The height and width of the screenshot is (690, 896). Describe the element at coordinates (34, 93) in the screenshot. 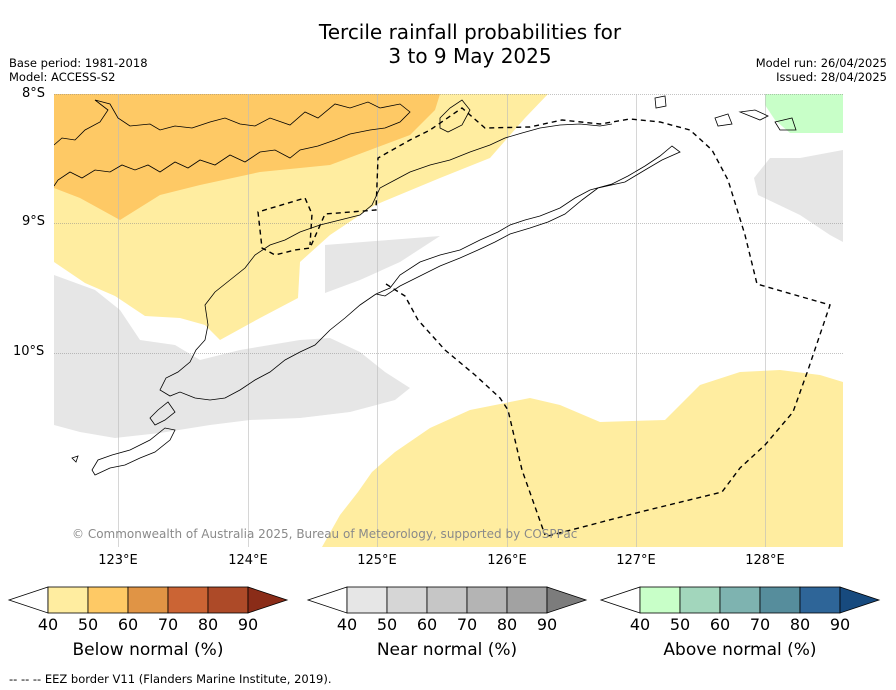

I see `lat-label-8s: 8°S` at that location.